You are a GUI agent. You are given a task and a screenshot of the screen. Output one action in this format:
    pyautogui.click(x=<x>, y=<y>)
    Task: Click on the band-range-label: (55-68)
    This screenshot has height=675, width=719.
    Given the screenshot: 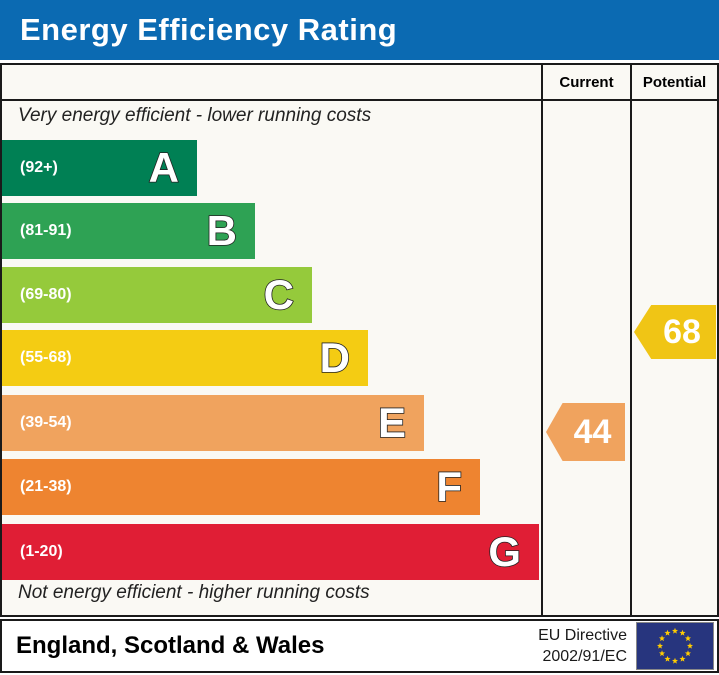 What is the action you would take?
    pyautogui.click(x=46, y=357)
    